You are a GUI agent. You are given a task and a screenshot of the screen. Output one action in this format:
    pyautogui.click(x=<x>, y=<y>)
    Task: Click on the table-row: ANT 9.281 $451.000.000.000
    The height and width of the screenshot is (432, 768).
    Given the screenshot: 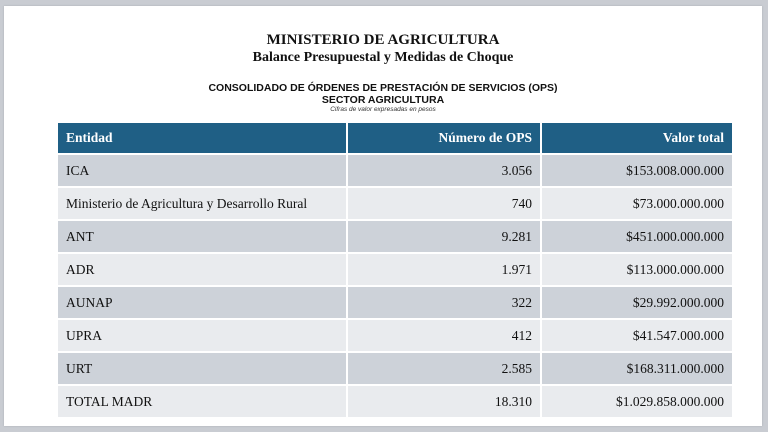 What is the action you would take?
    pyautogui.click(x=395, y=236)
    